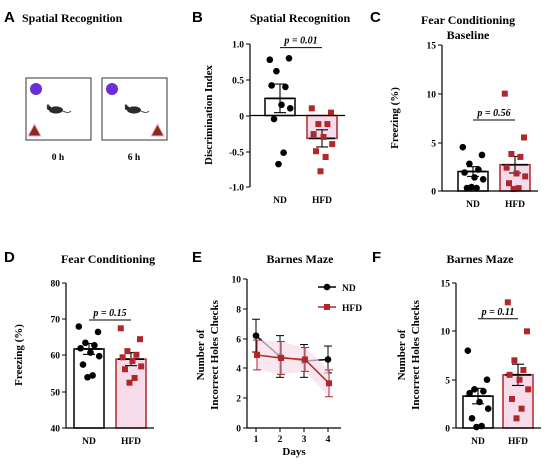  Describe the element at coordinates (197, 257) in the screenshot. I see `panel-letter-e: E` at that location.